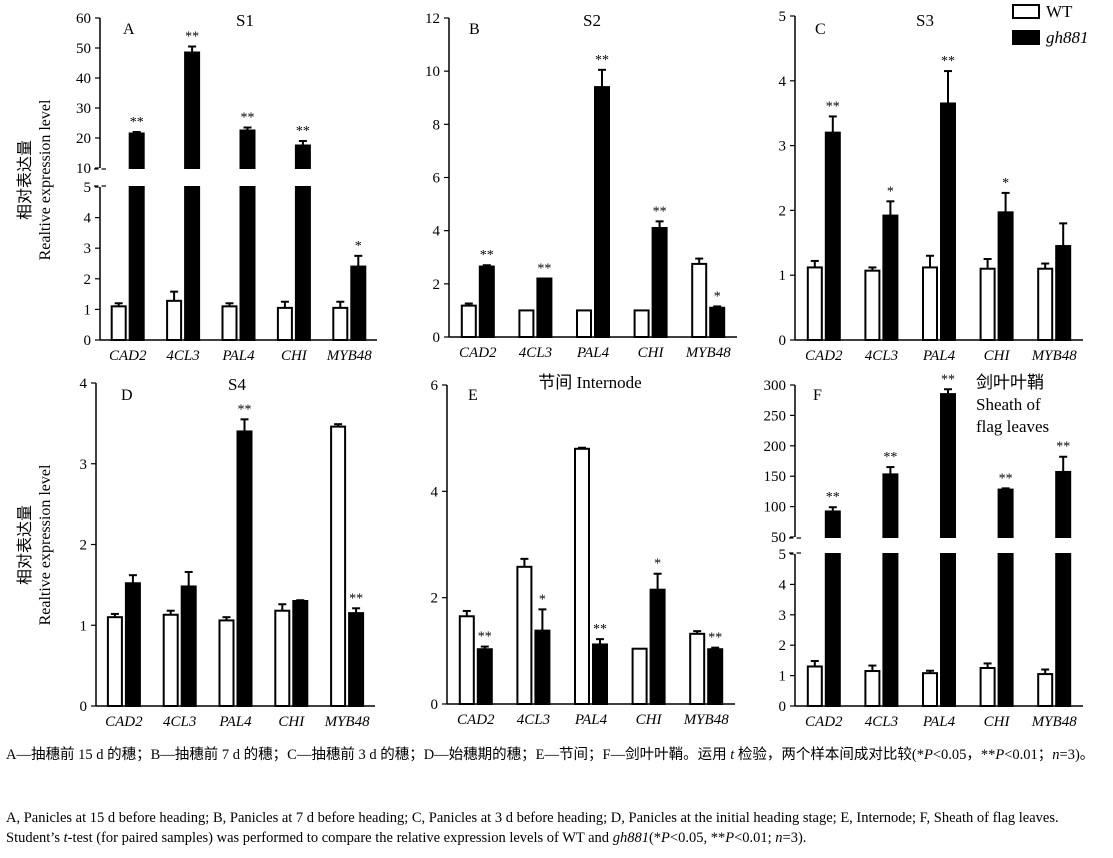 Image resolution: width=1113 pixels, height=858 pixels. Describe the element at coordinates (1008, 404) in the screenshot. I see `panel-title-f-line: Sheath of` at that location.